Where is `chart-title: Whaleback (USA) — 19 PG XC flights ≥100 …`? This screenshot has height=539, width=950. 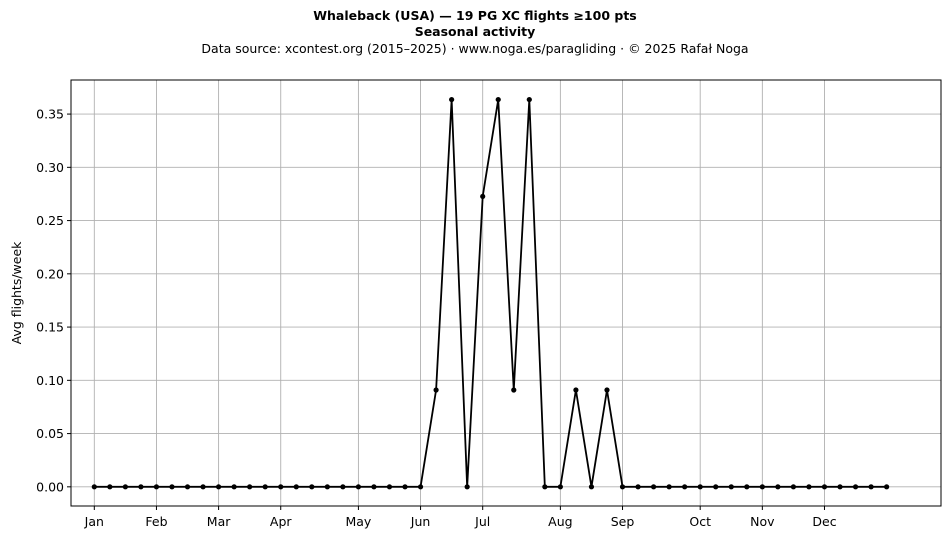
chart-title: Whaleback (USA) — 19 PG XC flights ≥100 … is located at coordinates (475, 15).